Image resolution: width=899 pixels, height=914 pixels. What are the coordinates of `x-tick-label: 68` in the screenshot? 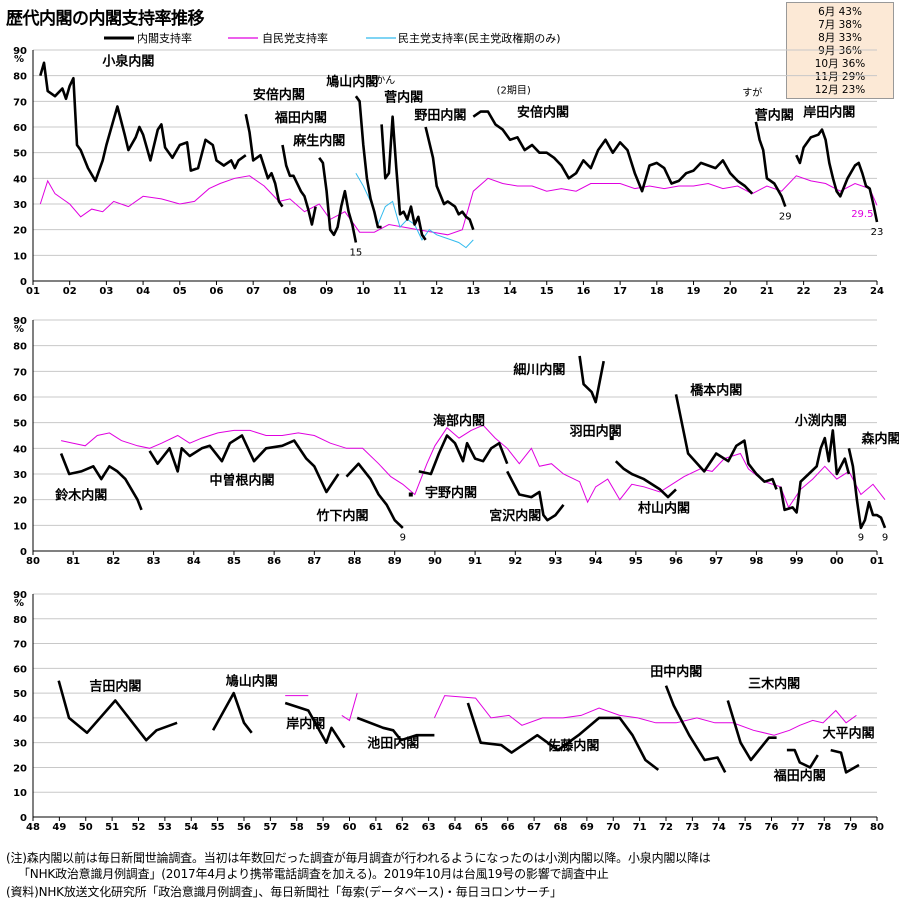 It's located at (561, 827).